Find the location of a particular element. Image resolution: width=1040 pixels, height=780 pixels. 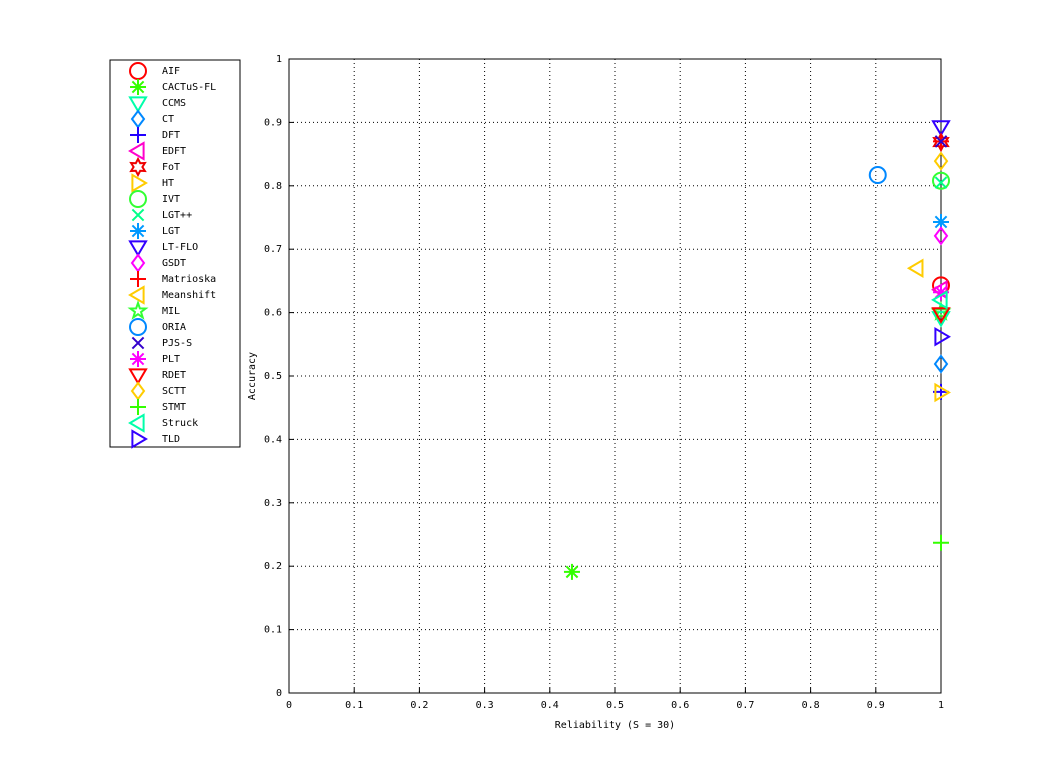

legend-label: RDET is located at coordinates (174, 375).